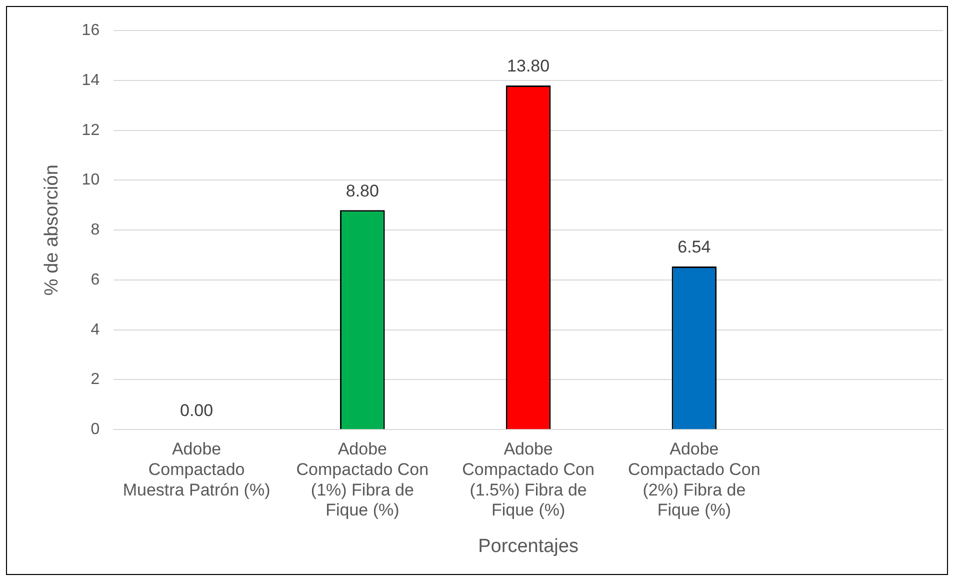  What do you see at coordinates (694, 247) in the screenshot?
I see `data-label: 6.54` at bounding box center [694, 247].